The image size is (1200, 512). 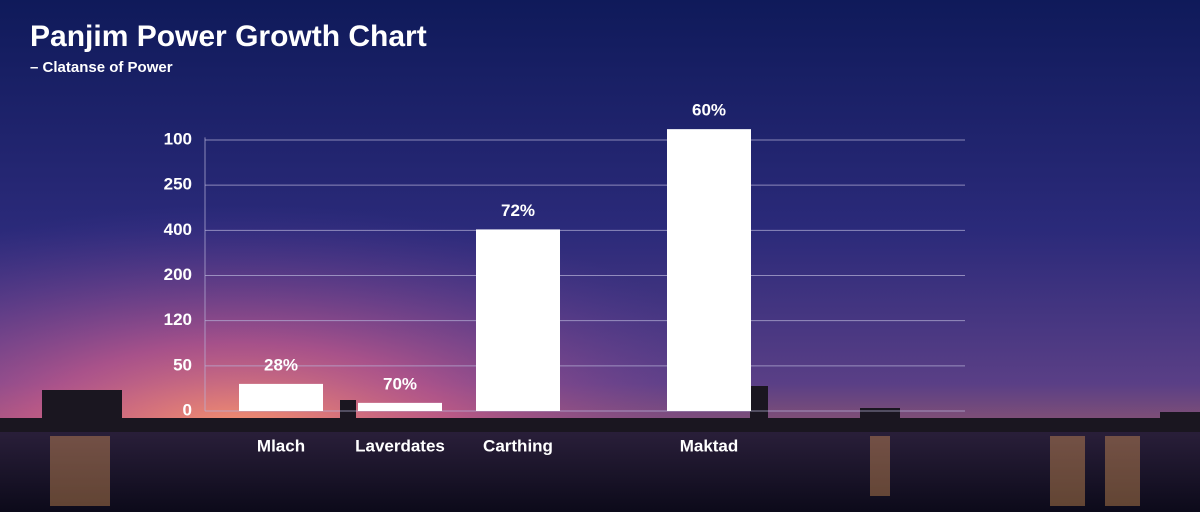 I want to click on y-tick-label: 100, so click(x=178, y=138).